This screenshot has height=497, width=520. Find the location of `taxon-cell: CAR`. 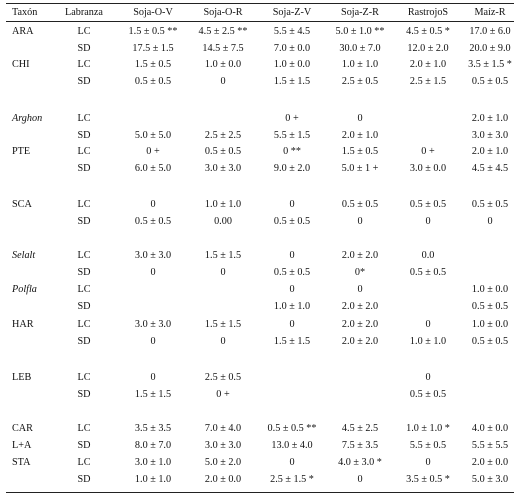

taxon-cell: CAR is located at coordinates (22, 428).